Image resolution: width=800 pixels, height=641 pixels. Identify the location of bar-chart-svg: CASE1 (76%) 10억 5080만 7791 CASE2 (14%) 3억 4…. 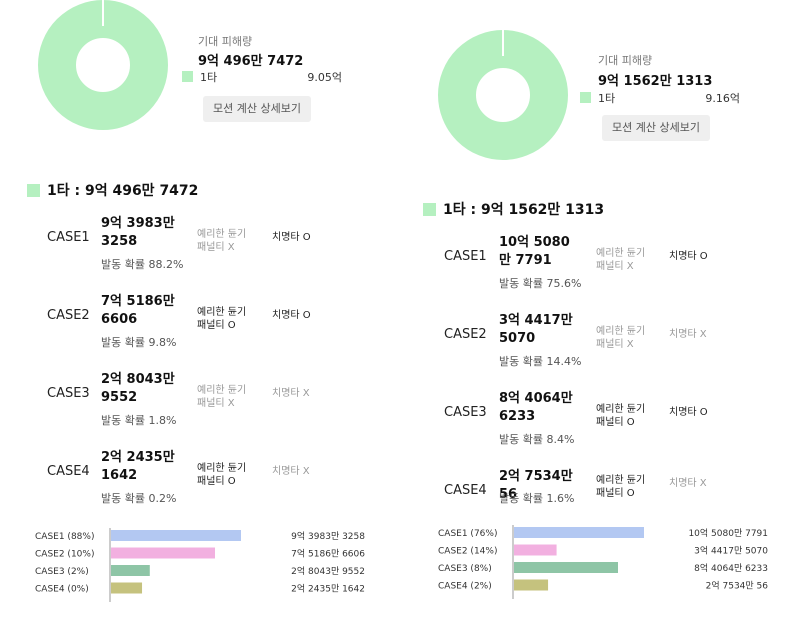
(603, 562).